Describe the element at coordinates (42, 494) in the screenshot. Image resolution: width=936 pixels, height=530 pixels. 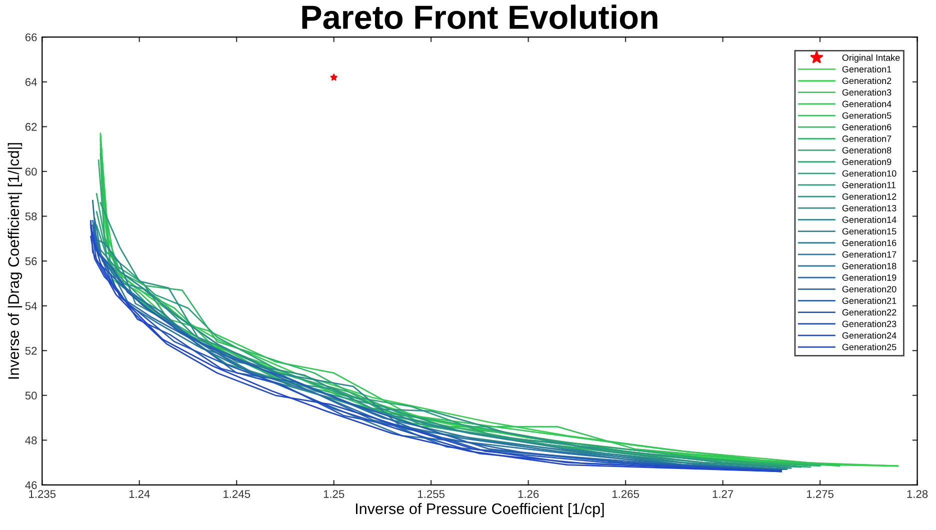
I see `x-tick-label: 1.235` at that location.